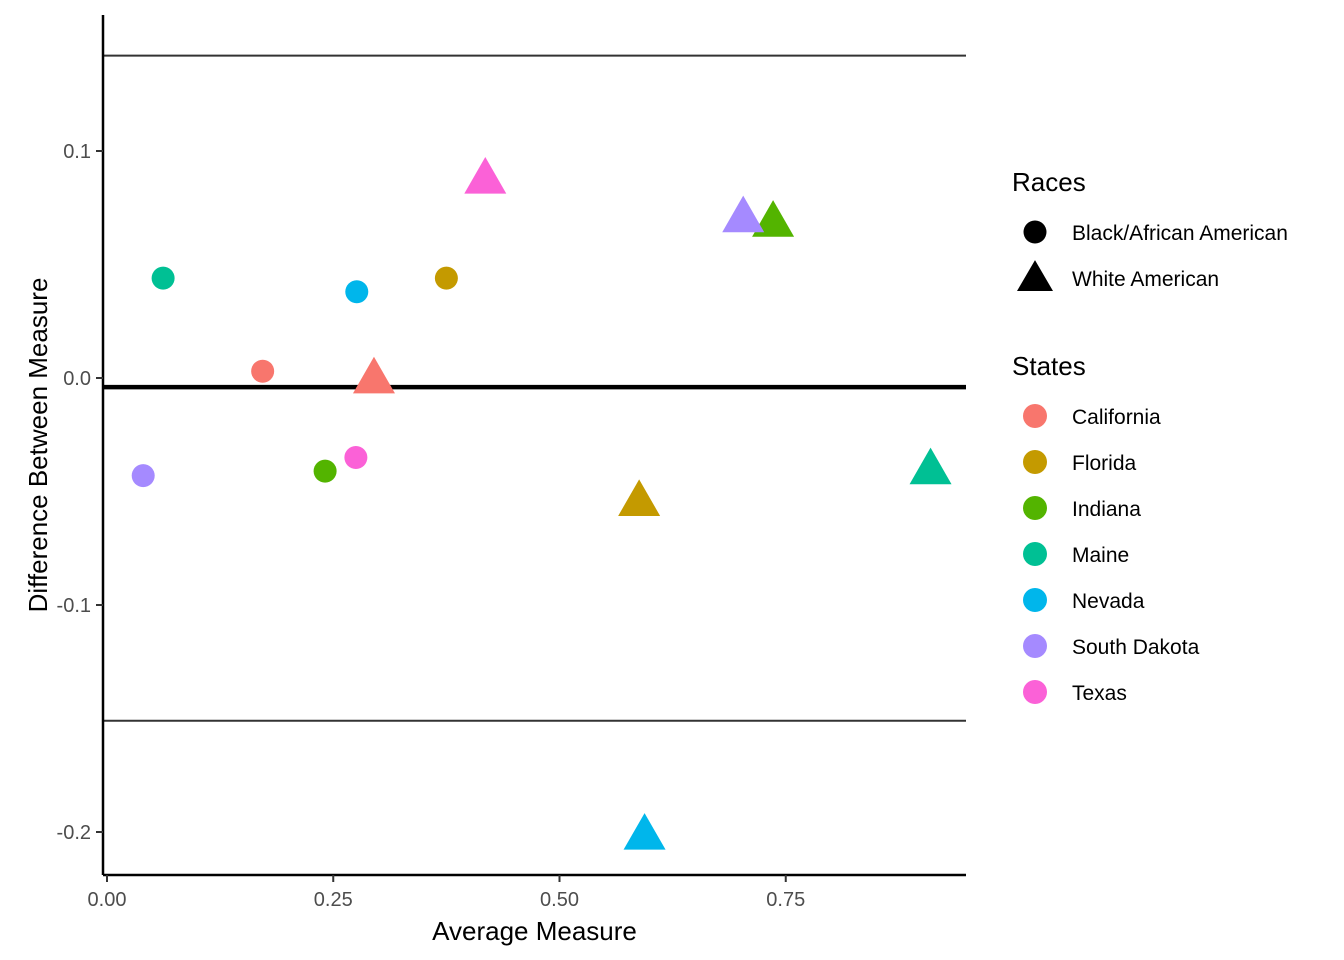 The image size is (1344, 960). I want to click on legend-key-triangle, so click(1035, 275).